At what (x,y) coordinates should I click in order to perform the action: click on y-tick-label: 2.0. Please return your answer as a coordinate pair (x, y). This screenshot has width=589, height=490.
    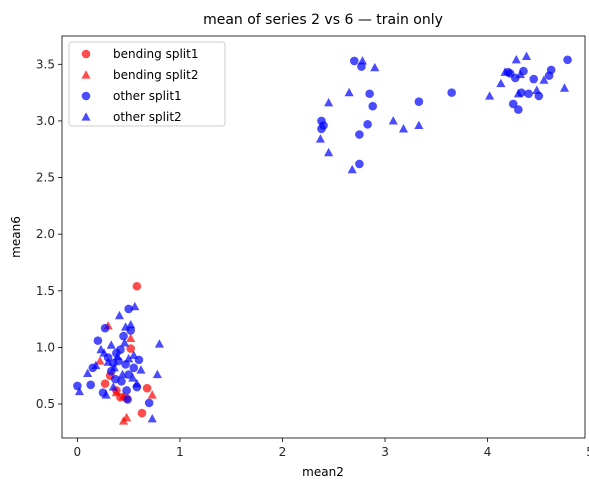
    Looking at the image, I should click on (45, 234).